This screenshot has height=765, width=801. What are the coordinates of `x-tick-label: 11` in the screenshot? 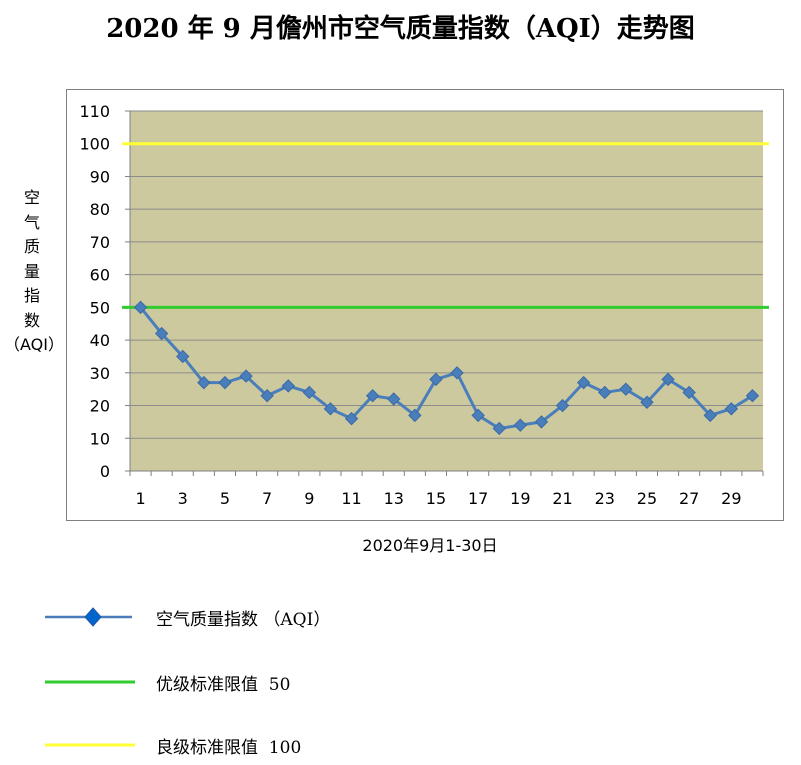 It's located at (351, 498).